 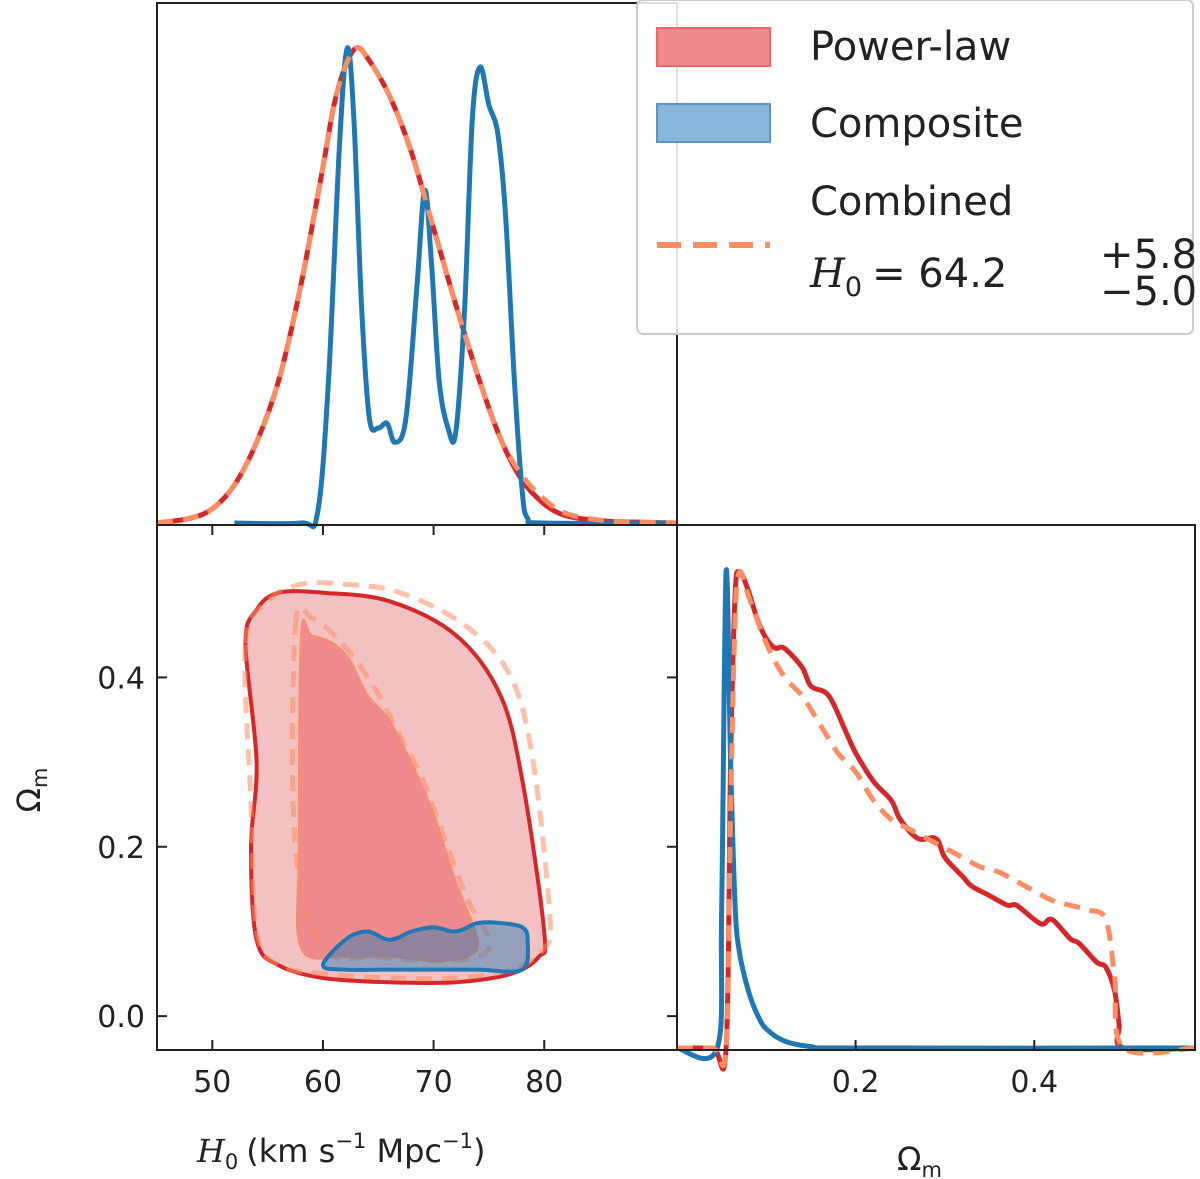 I want to click on legend-label-composite: Composite, so click(x=916, y=124).